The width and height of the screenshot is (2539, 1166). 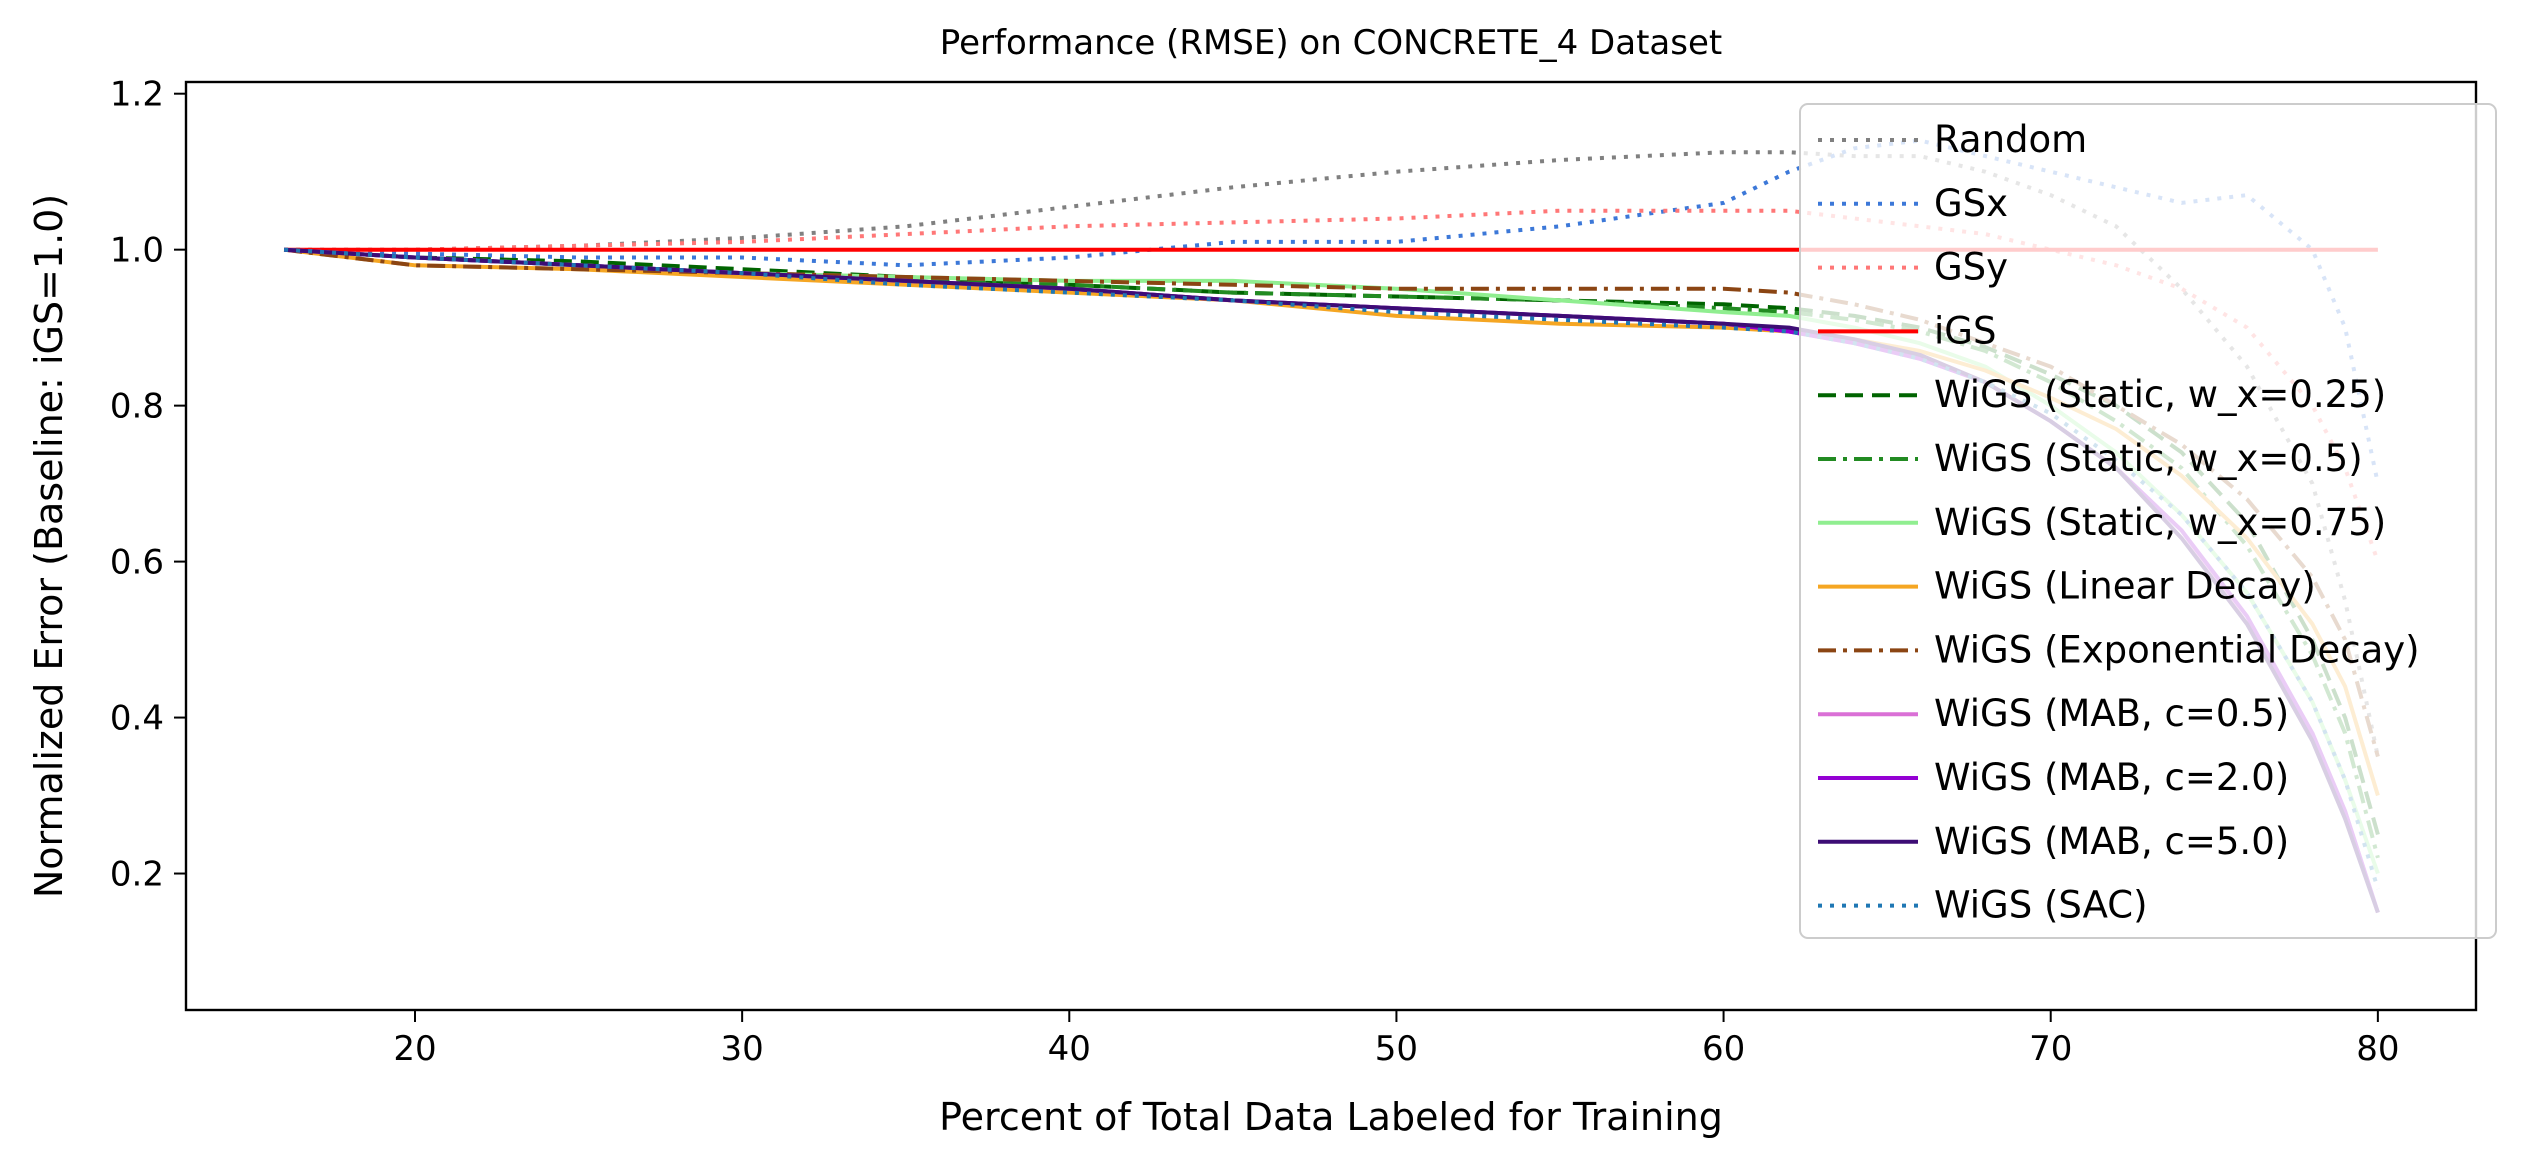 What do you see at coordinates (2377, 1049) in the screenshot?
I see `x-tick-label: 80` at bounding box center [2377, 1049].